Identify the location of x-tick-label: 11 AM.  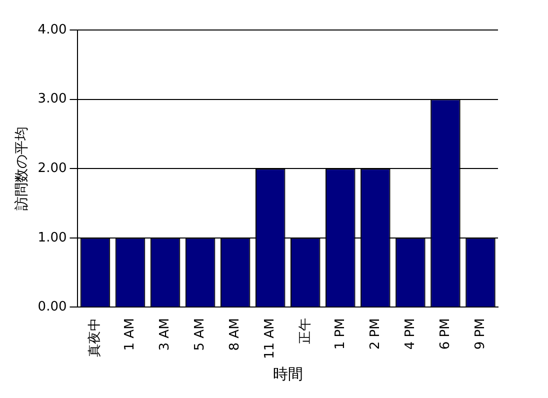
(270, 339).